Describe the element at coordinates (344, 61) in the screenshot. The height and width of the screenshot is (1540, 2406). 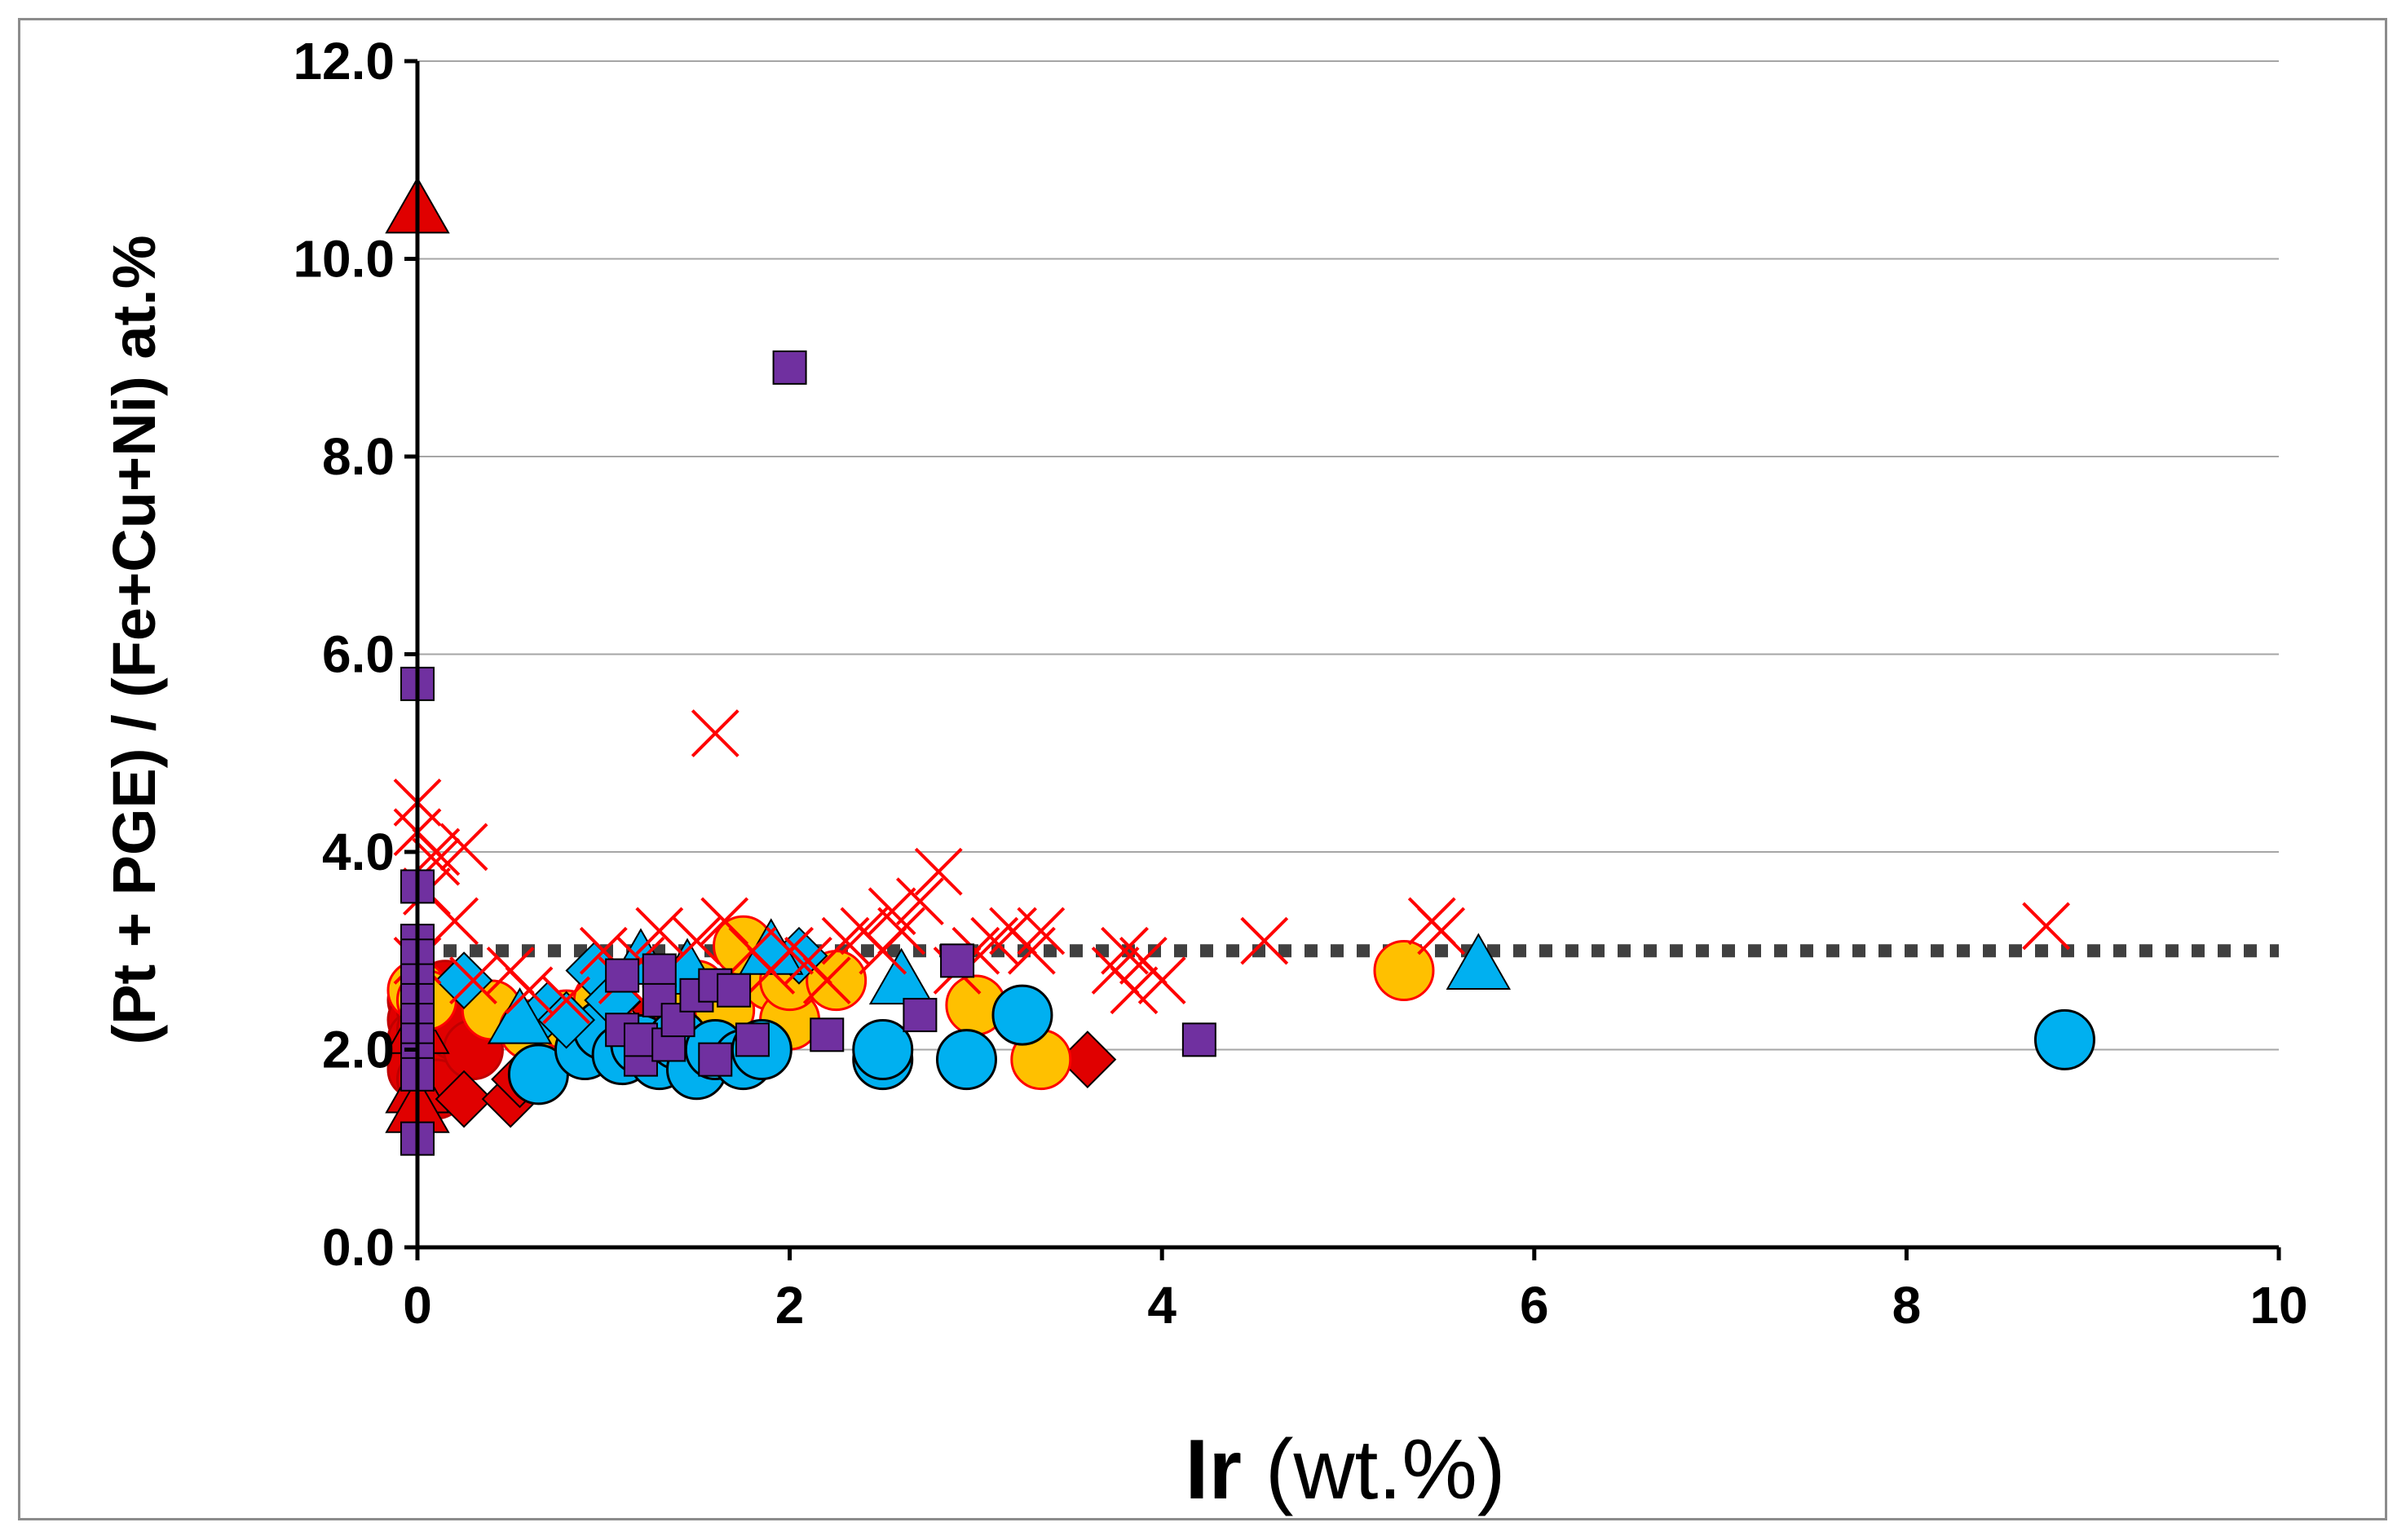
I see `y-tick-label: 12.0` at that location.